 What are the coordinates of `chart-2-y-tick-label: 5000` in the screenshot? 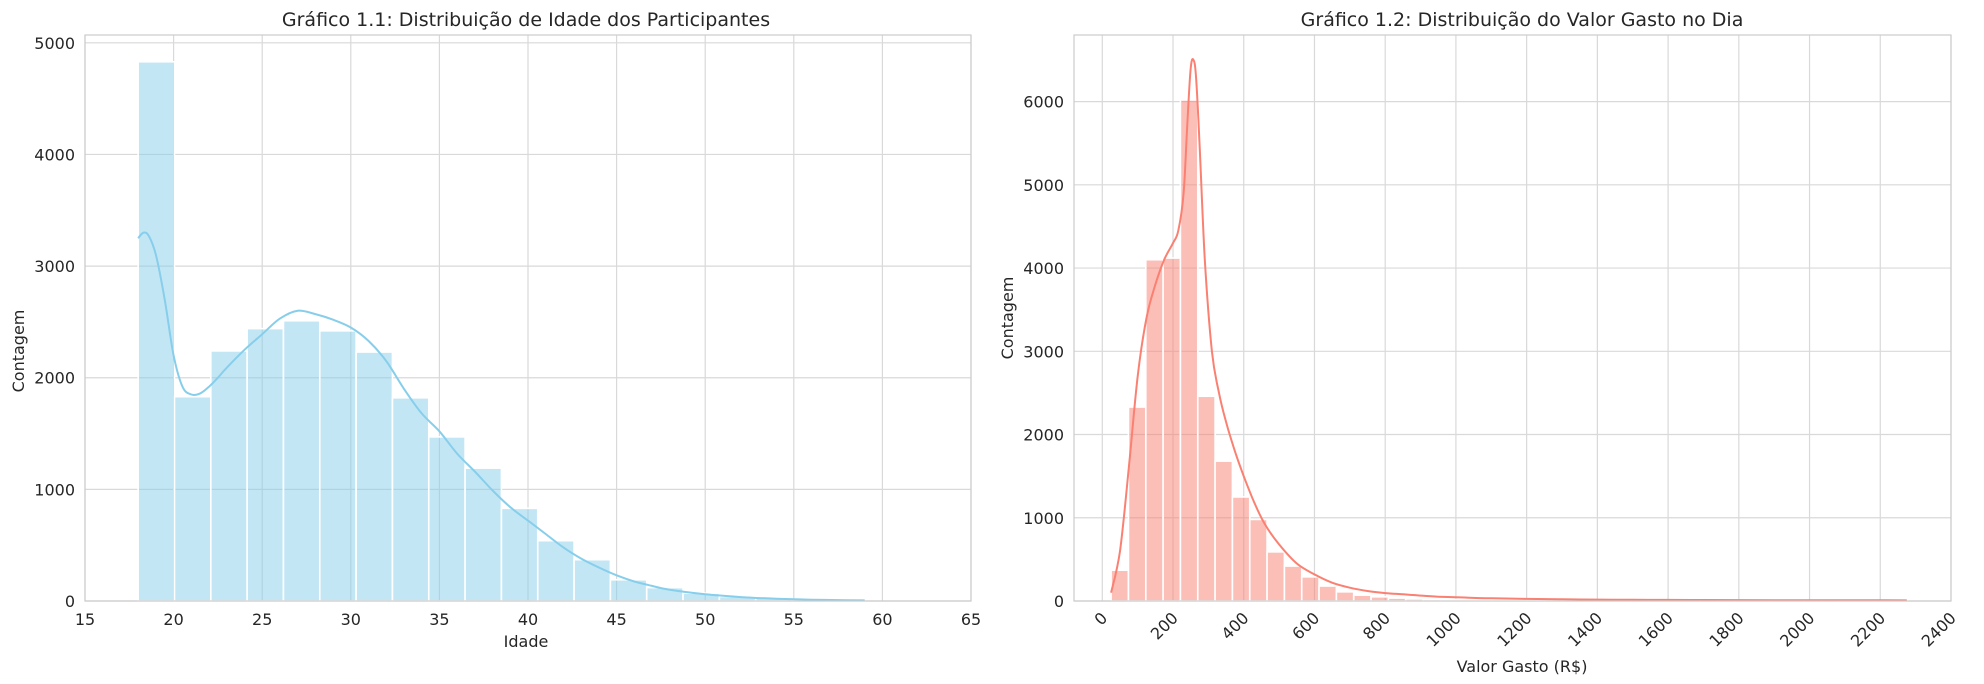 It's located at (1043, 185).